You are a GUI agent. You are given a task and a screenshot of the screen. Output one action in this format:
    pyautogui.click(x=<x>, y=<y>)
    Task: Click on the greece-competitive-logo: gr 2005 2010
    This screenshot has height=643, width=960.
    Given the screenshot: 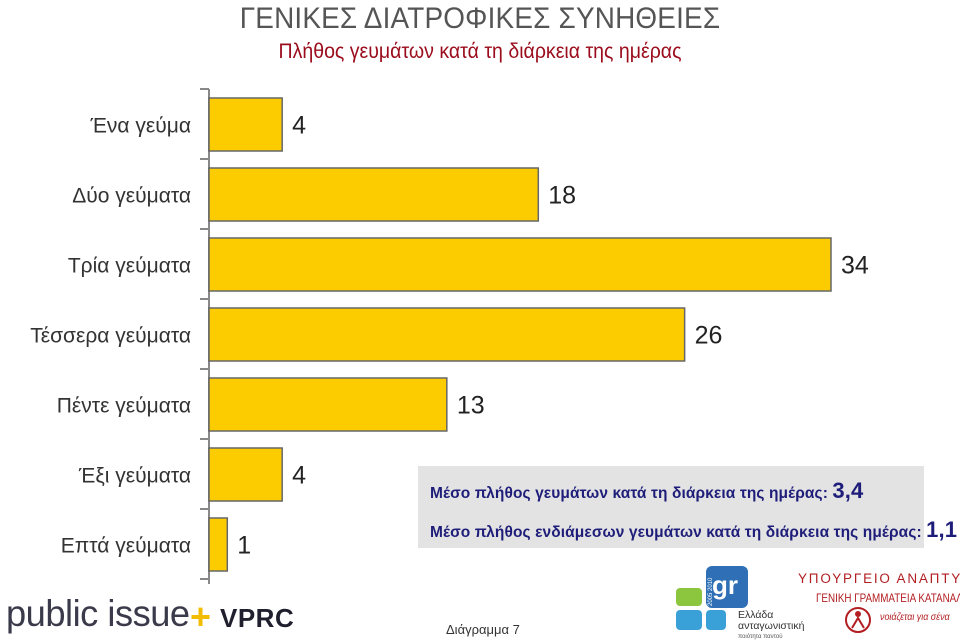 What is the action you would take?
    pyautogui.click(x=739, y=602)
    